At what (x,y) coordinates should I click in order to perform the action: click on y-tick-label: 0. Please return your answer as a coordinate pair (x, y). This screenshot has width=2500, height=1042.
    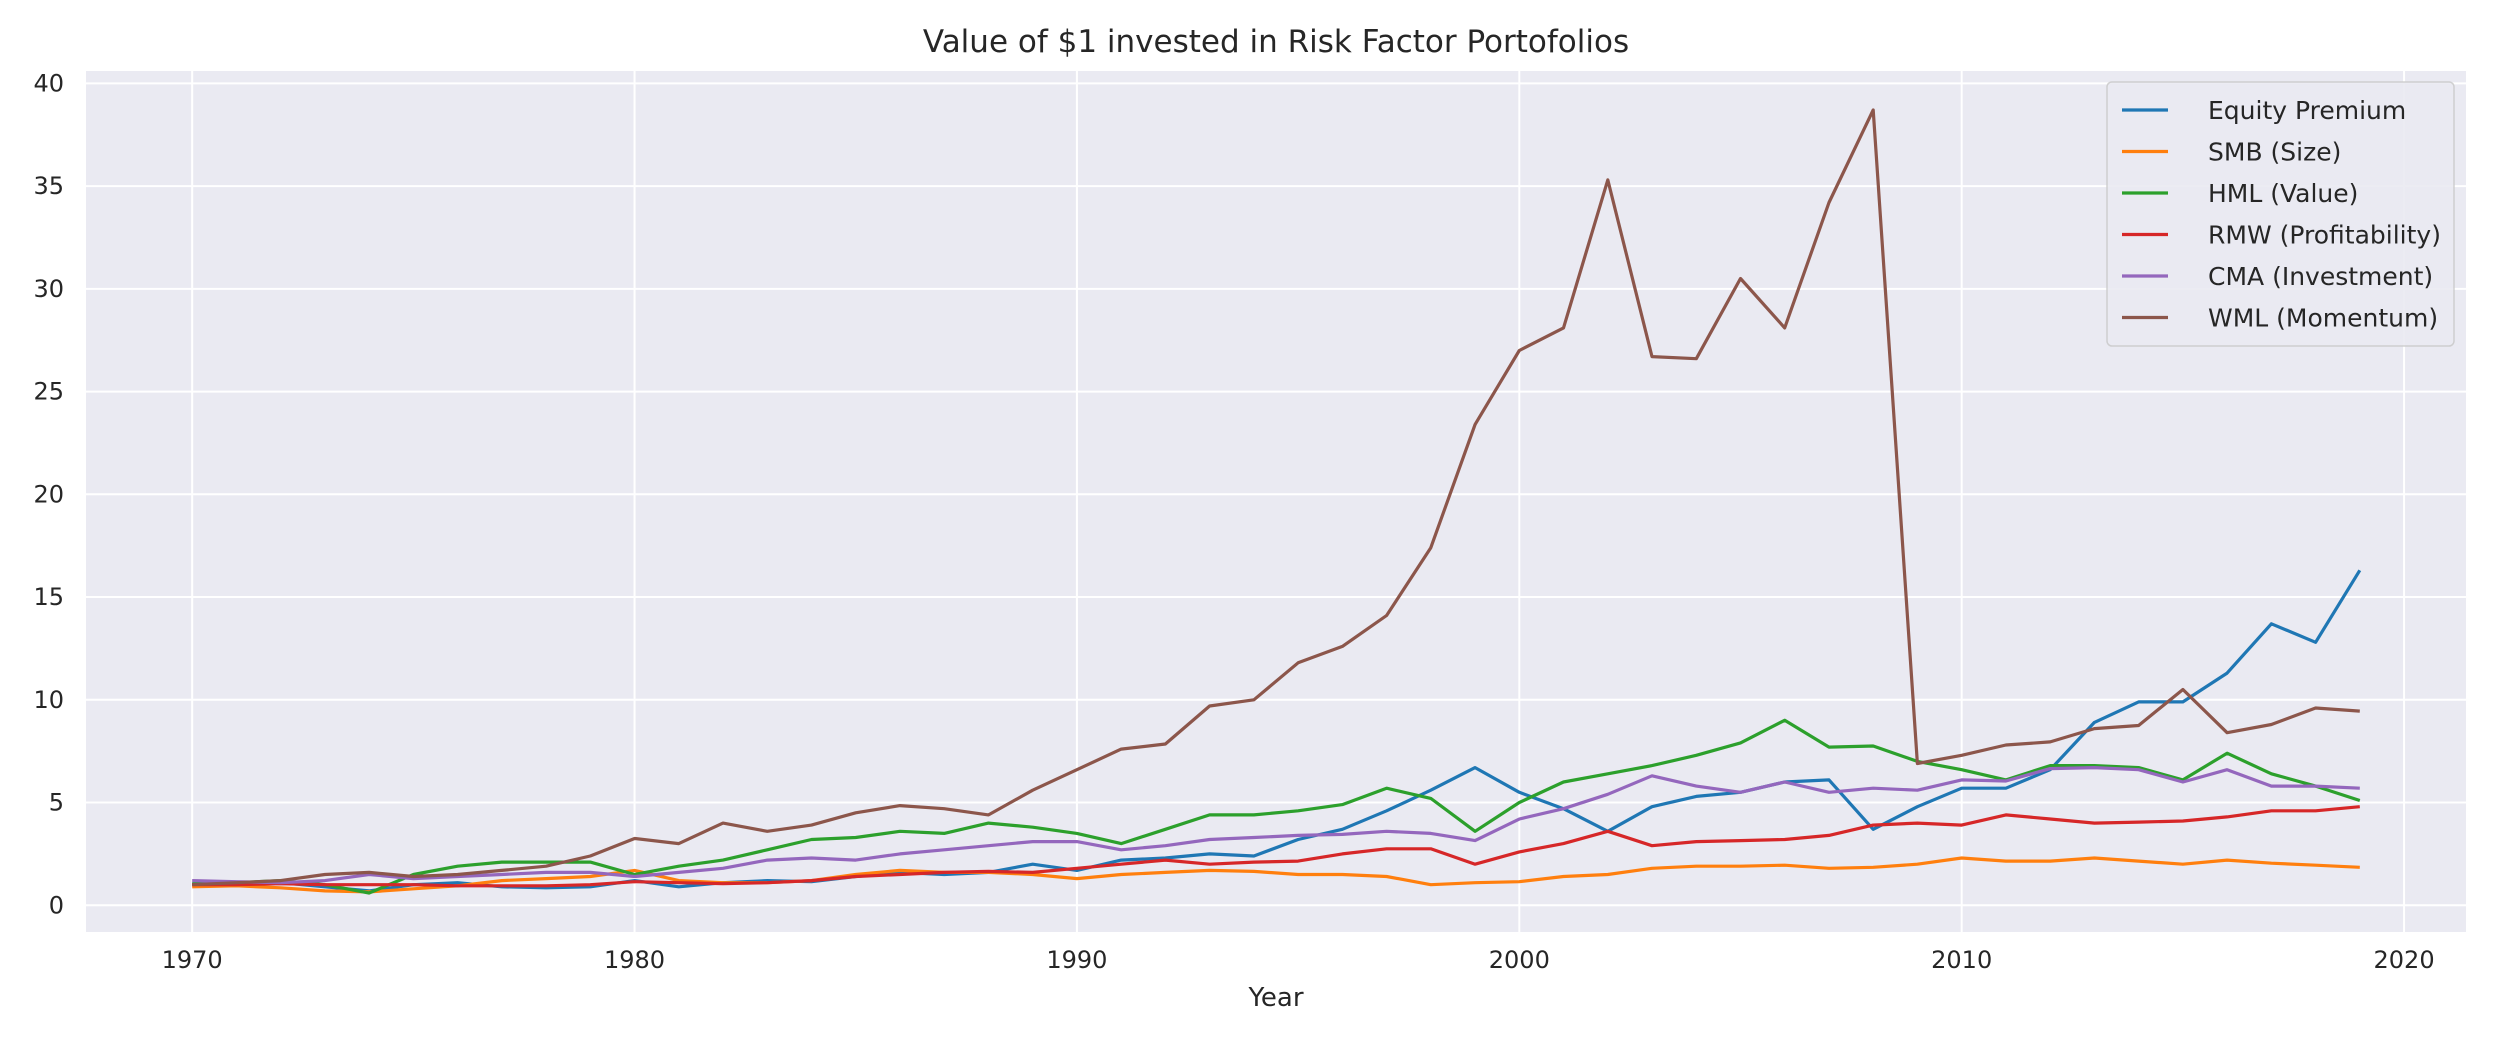
    Looking at the image, I should click on (56, 905).